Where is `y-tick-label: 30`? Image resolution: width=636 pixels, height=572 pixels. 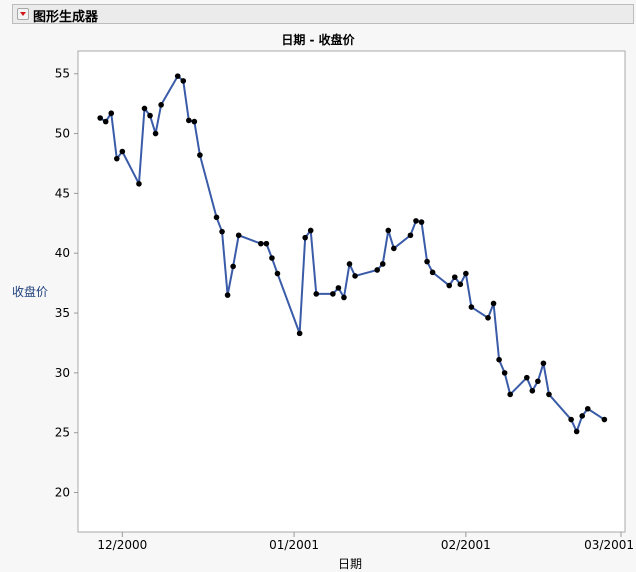
y-tick-label: 30 is located at coordinates (62, 373).